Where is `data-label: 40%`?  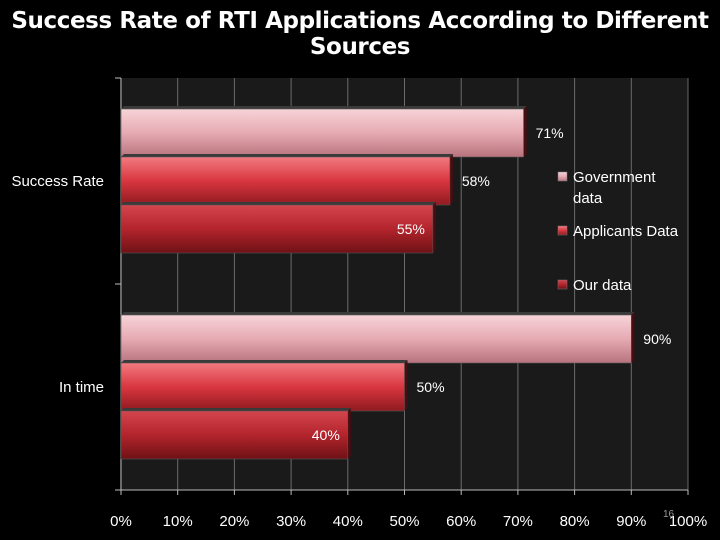
data-label: 40% is located at coordinates (326, 435).